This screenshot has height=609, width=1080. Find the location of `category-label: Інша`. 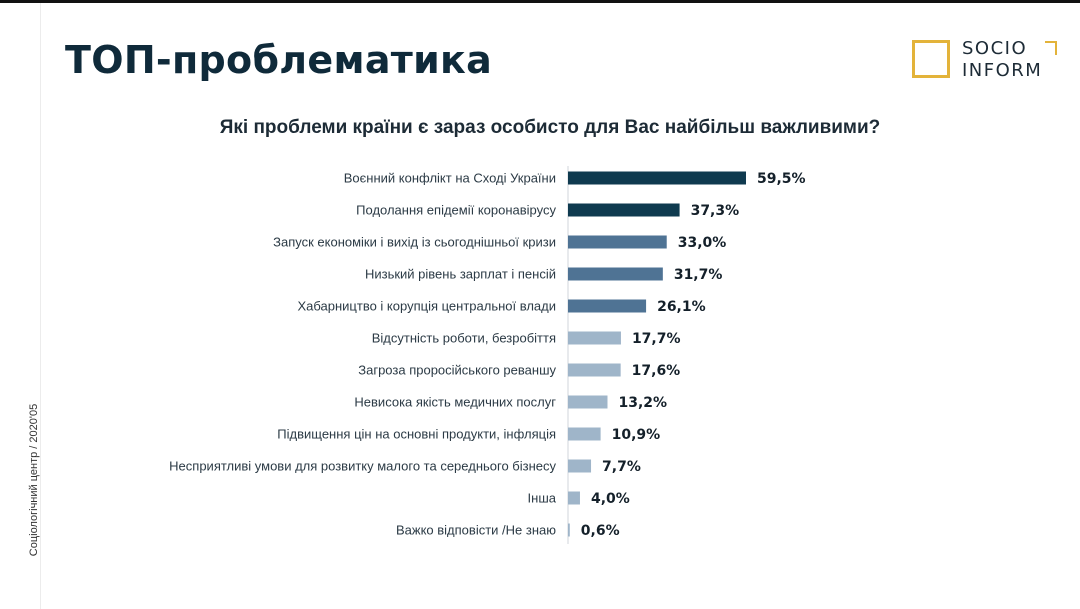

category-label: Інша is located at coordinates (542, 498).